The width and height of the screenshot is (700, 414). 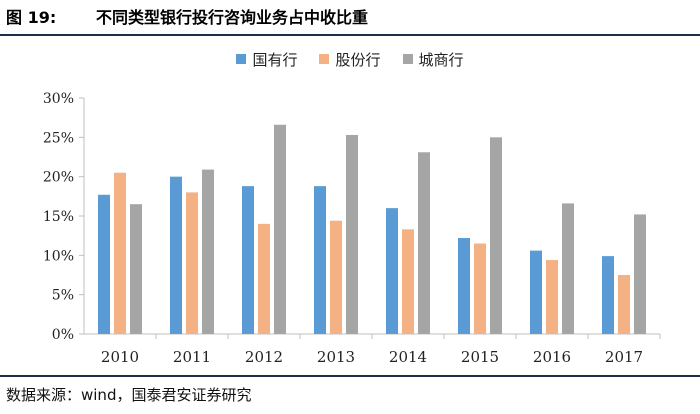 What do you see at coordinates (624, 357) in the screenshot?
I see `x-tick-label: 2017` at bounding box center [624, 357].